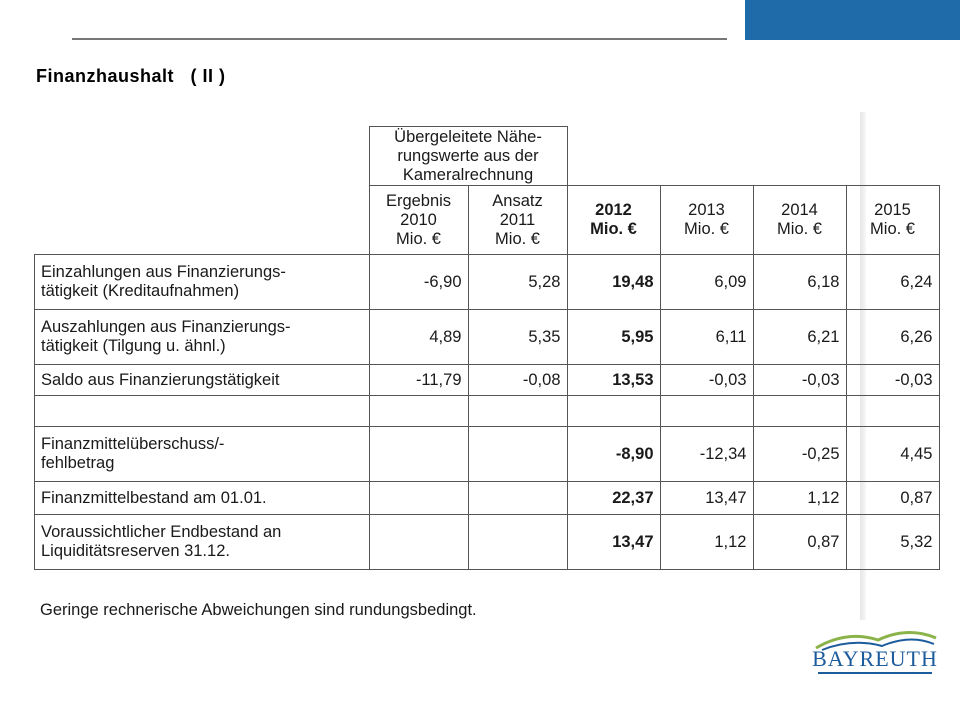 This screenshot has height=720, width=960. What do you see at coordinates (852, 20) in the screenshot?
I see `header-accent-bar` at bounding box center [852, 20].